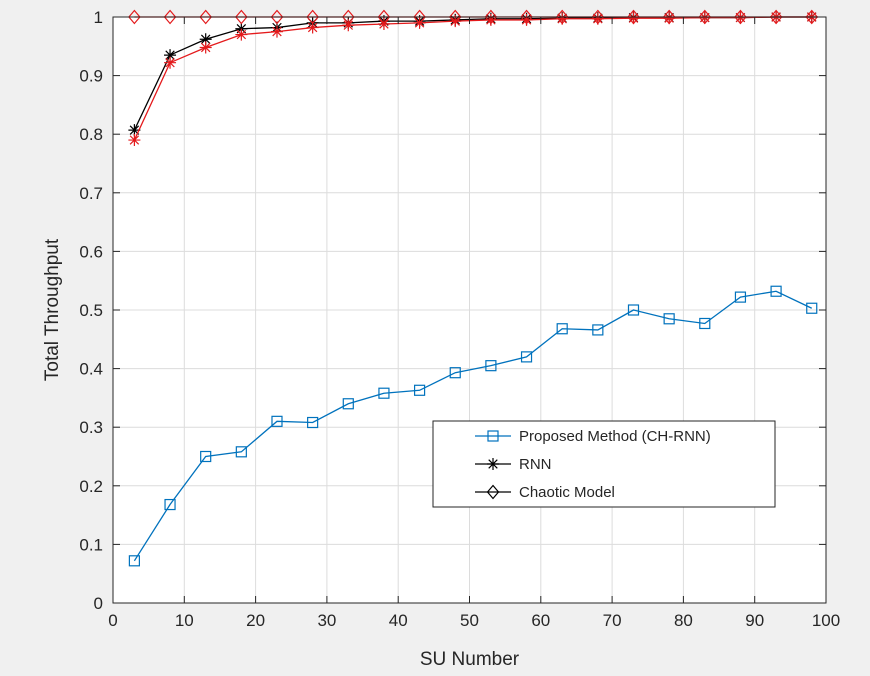 This screenshot has height=676, width=870. What do you see at coordinates (255, 620) in the screenshot?
I see `x-tick-label: 20` at bounding box center [255, 620].